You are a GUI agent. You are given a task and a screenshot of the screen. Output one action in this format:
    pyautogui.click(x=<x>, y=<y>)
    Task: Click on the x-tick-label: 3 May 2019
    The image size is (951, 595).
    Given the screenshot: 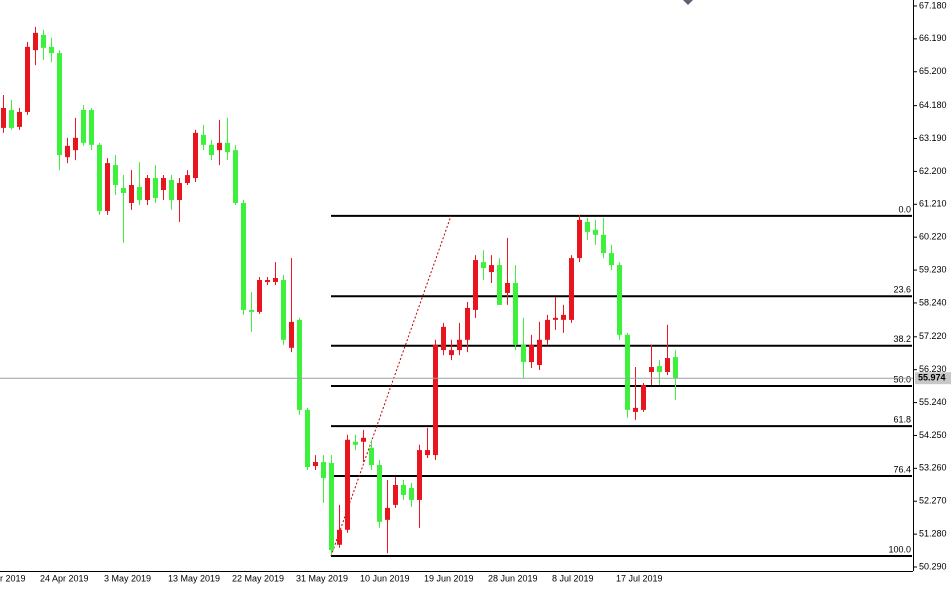 What is the action you would take?
    pyautogui.click(x=127, y=578)
    